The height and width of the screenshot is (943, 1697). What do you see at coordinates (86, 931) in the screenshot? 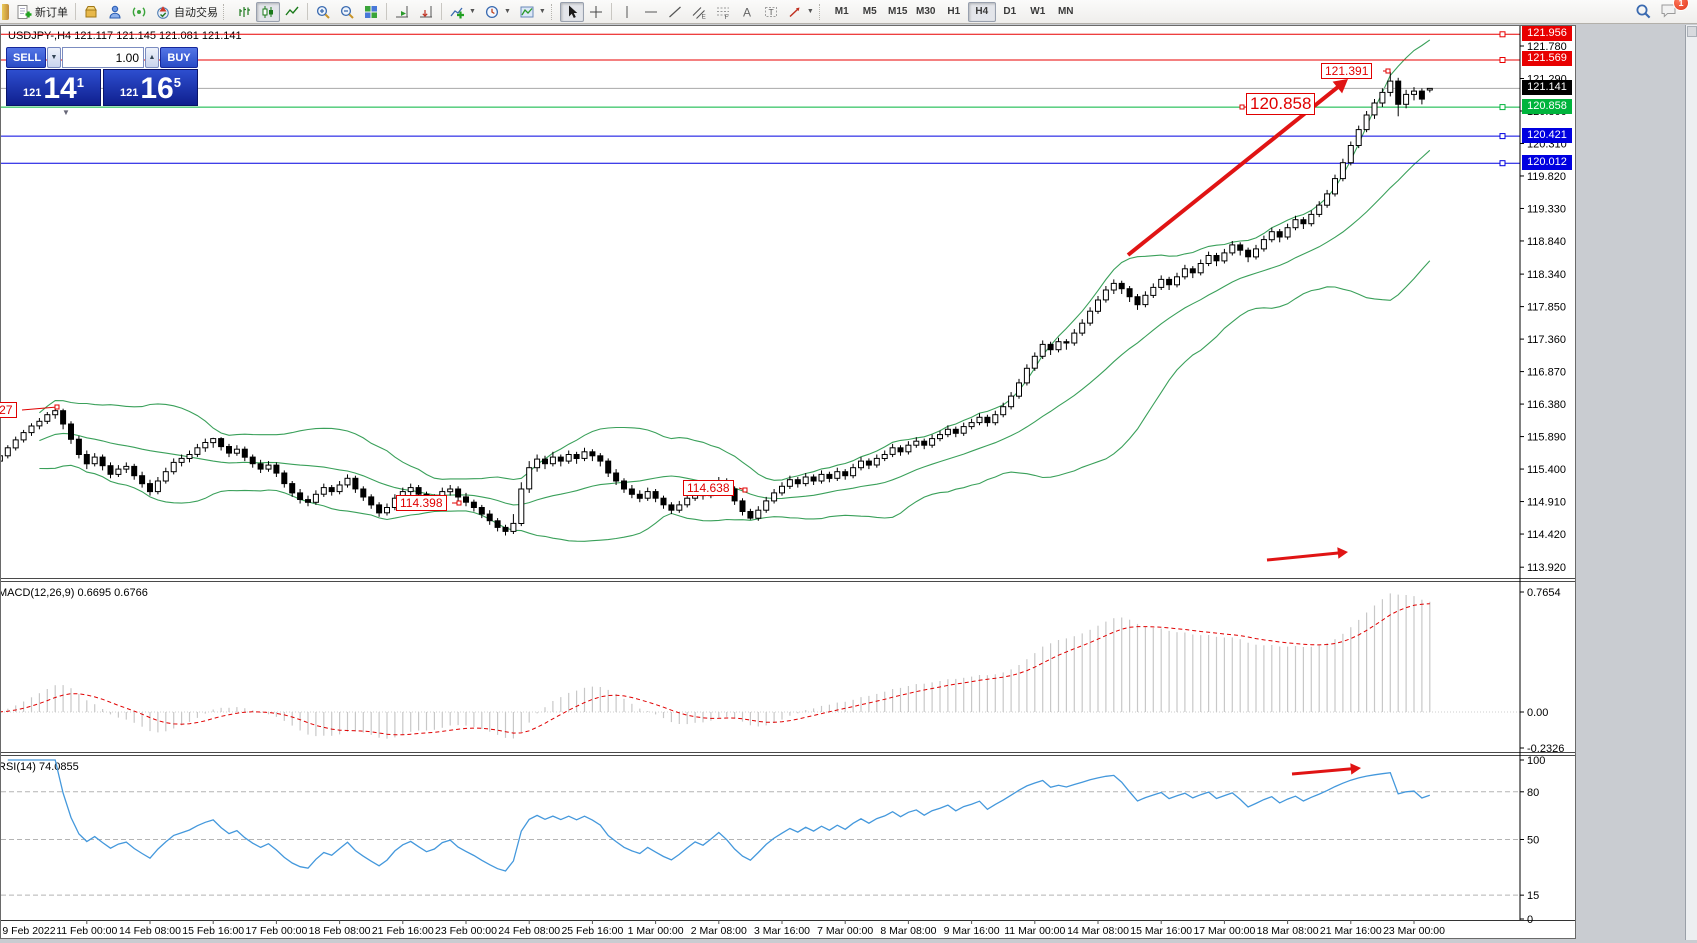
I see `time-label: 11 Feb 00:00` at bounding box center [86, 931].